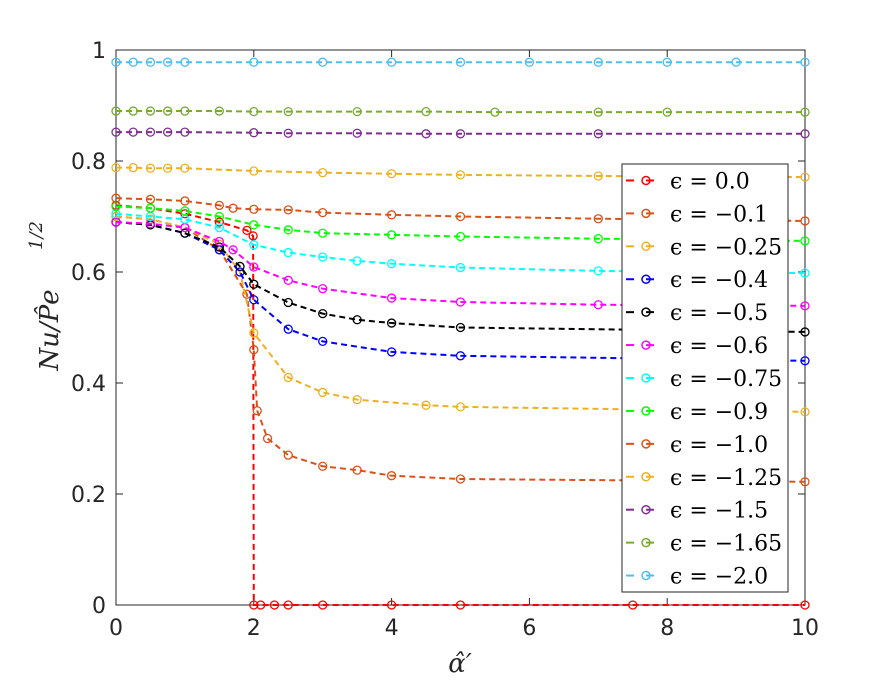 The image size is (886, 685). What do you see at coordinates (254, 628) in the screenshot?
I see `x-tick-label: 2` at bounding box center [254, 628].